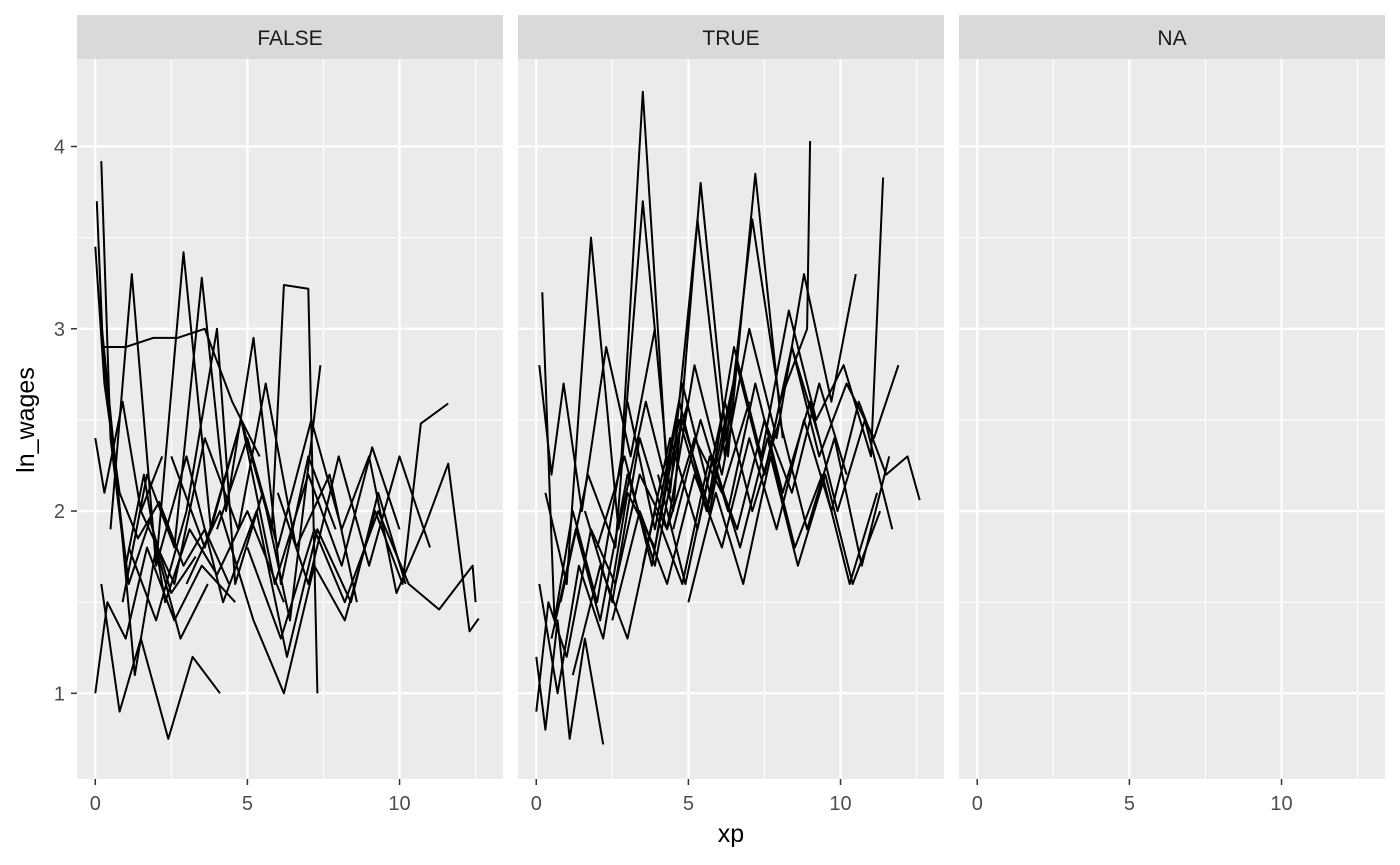 The width and height of the screenshot is (1400, 865). I want to click on y-tick-label: 1, so click(59, 694).